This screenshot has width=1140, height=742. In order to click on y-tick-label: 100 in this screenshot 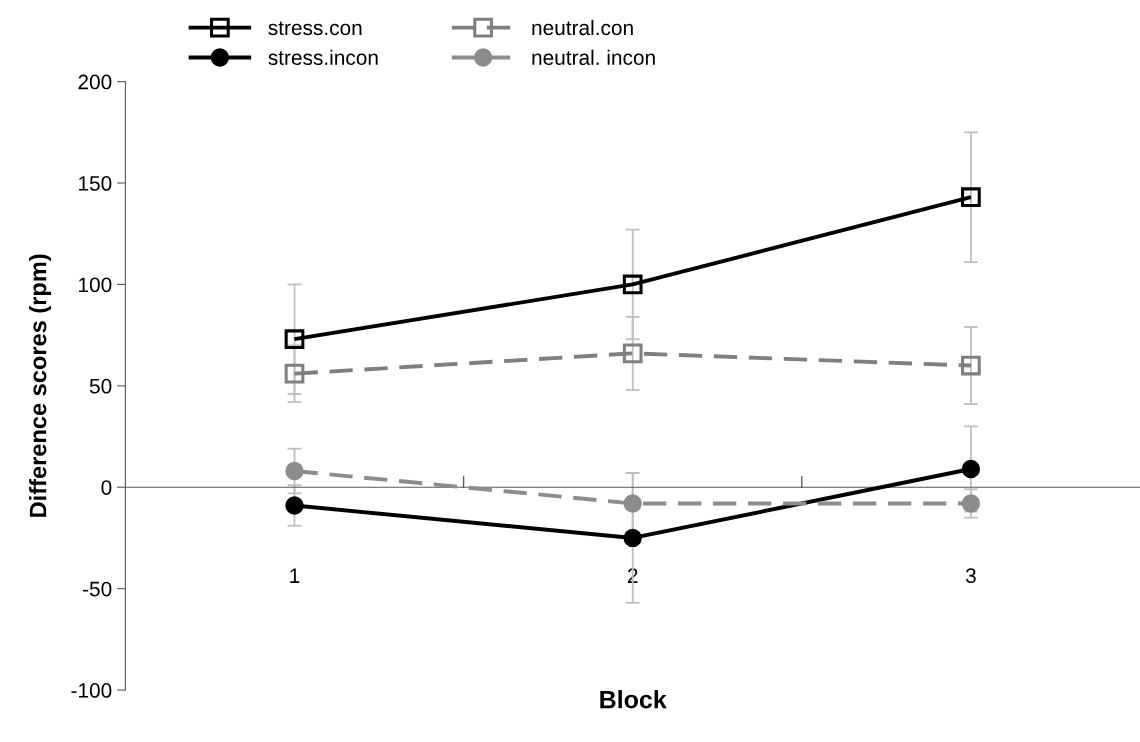, I will do `click(95, 285)`.